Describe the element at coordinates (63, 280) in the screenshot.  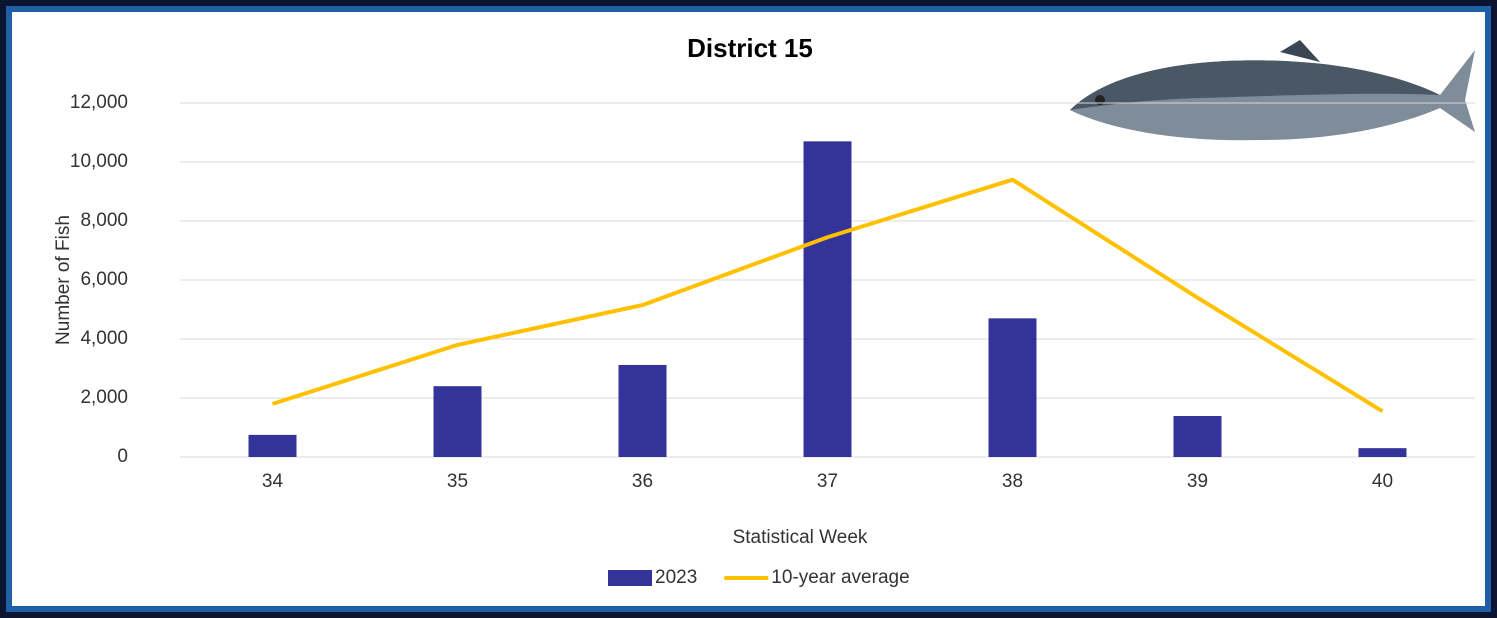
I see `y-axis-label: Number of Fish` at that location.